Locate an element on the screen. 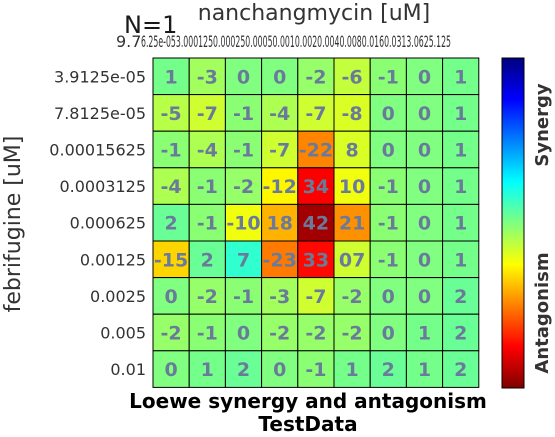 Image resolution: width=555 pixels, height=437 pixels. heatmap-cell-label: 34 is located at coordinates (316, 187).